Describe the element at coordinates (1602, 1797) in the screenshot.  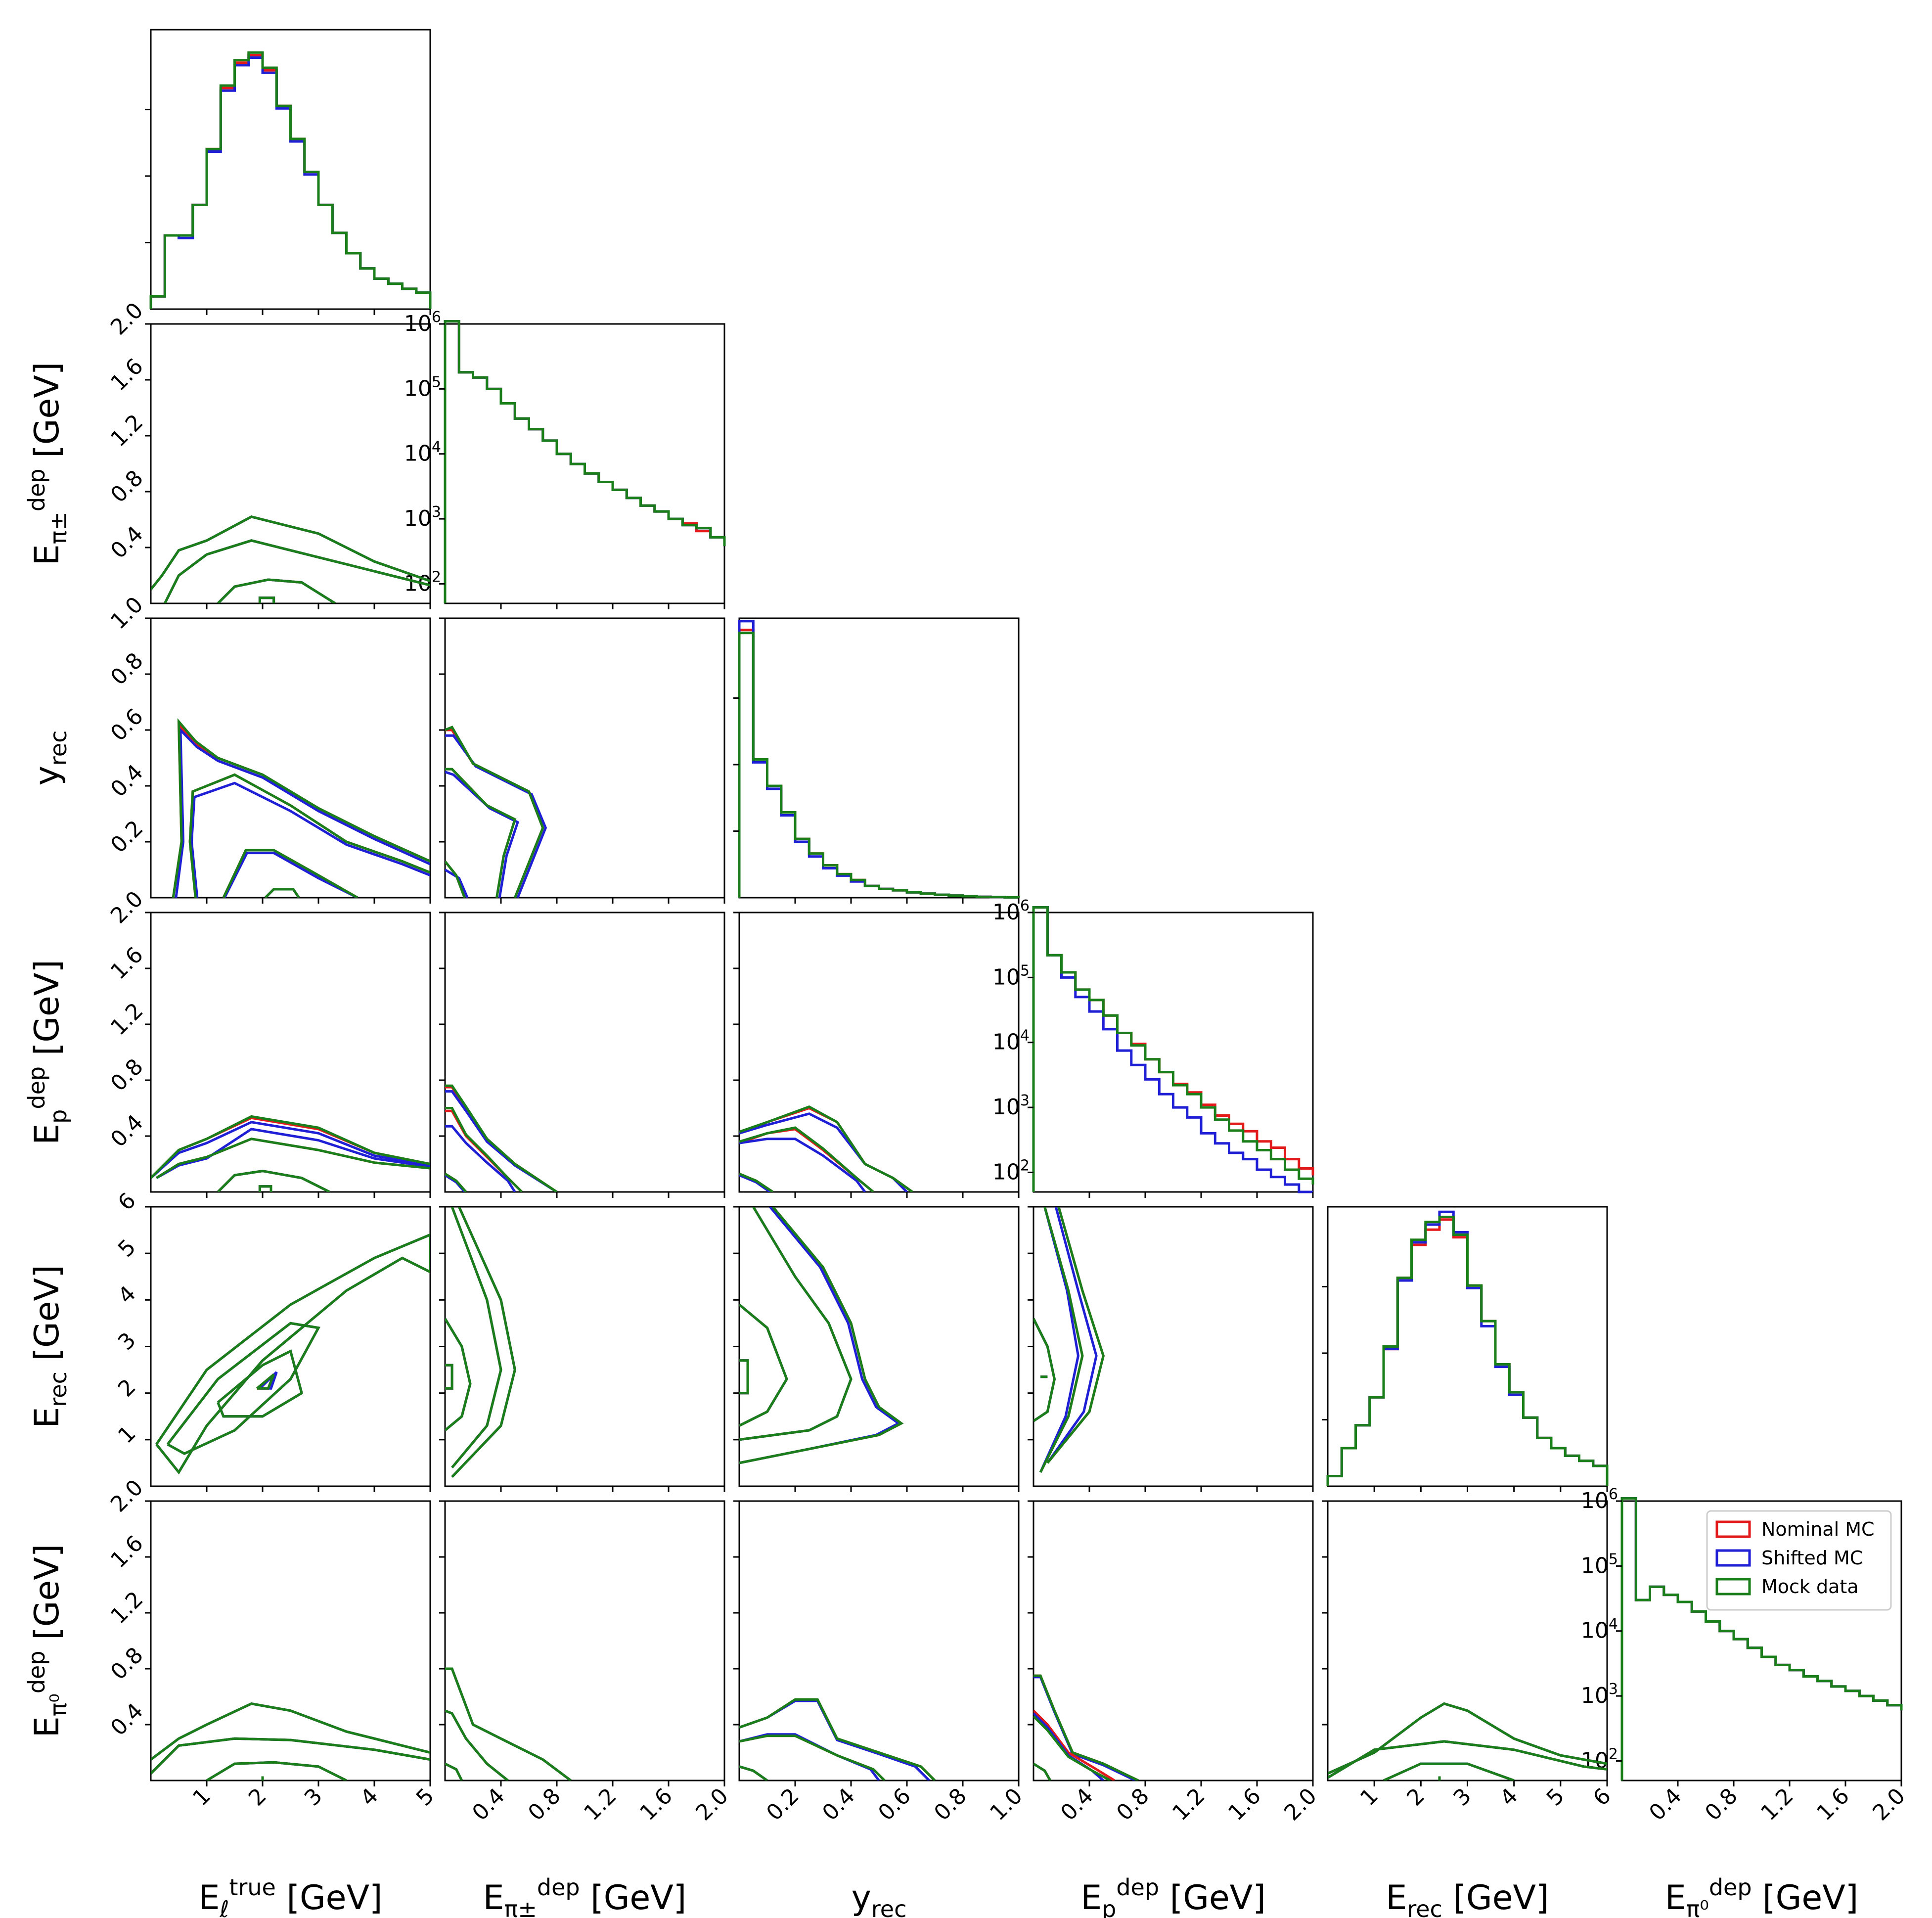
I see `x-tick-label: 6` at that location.